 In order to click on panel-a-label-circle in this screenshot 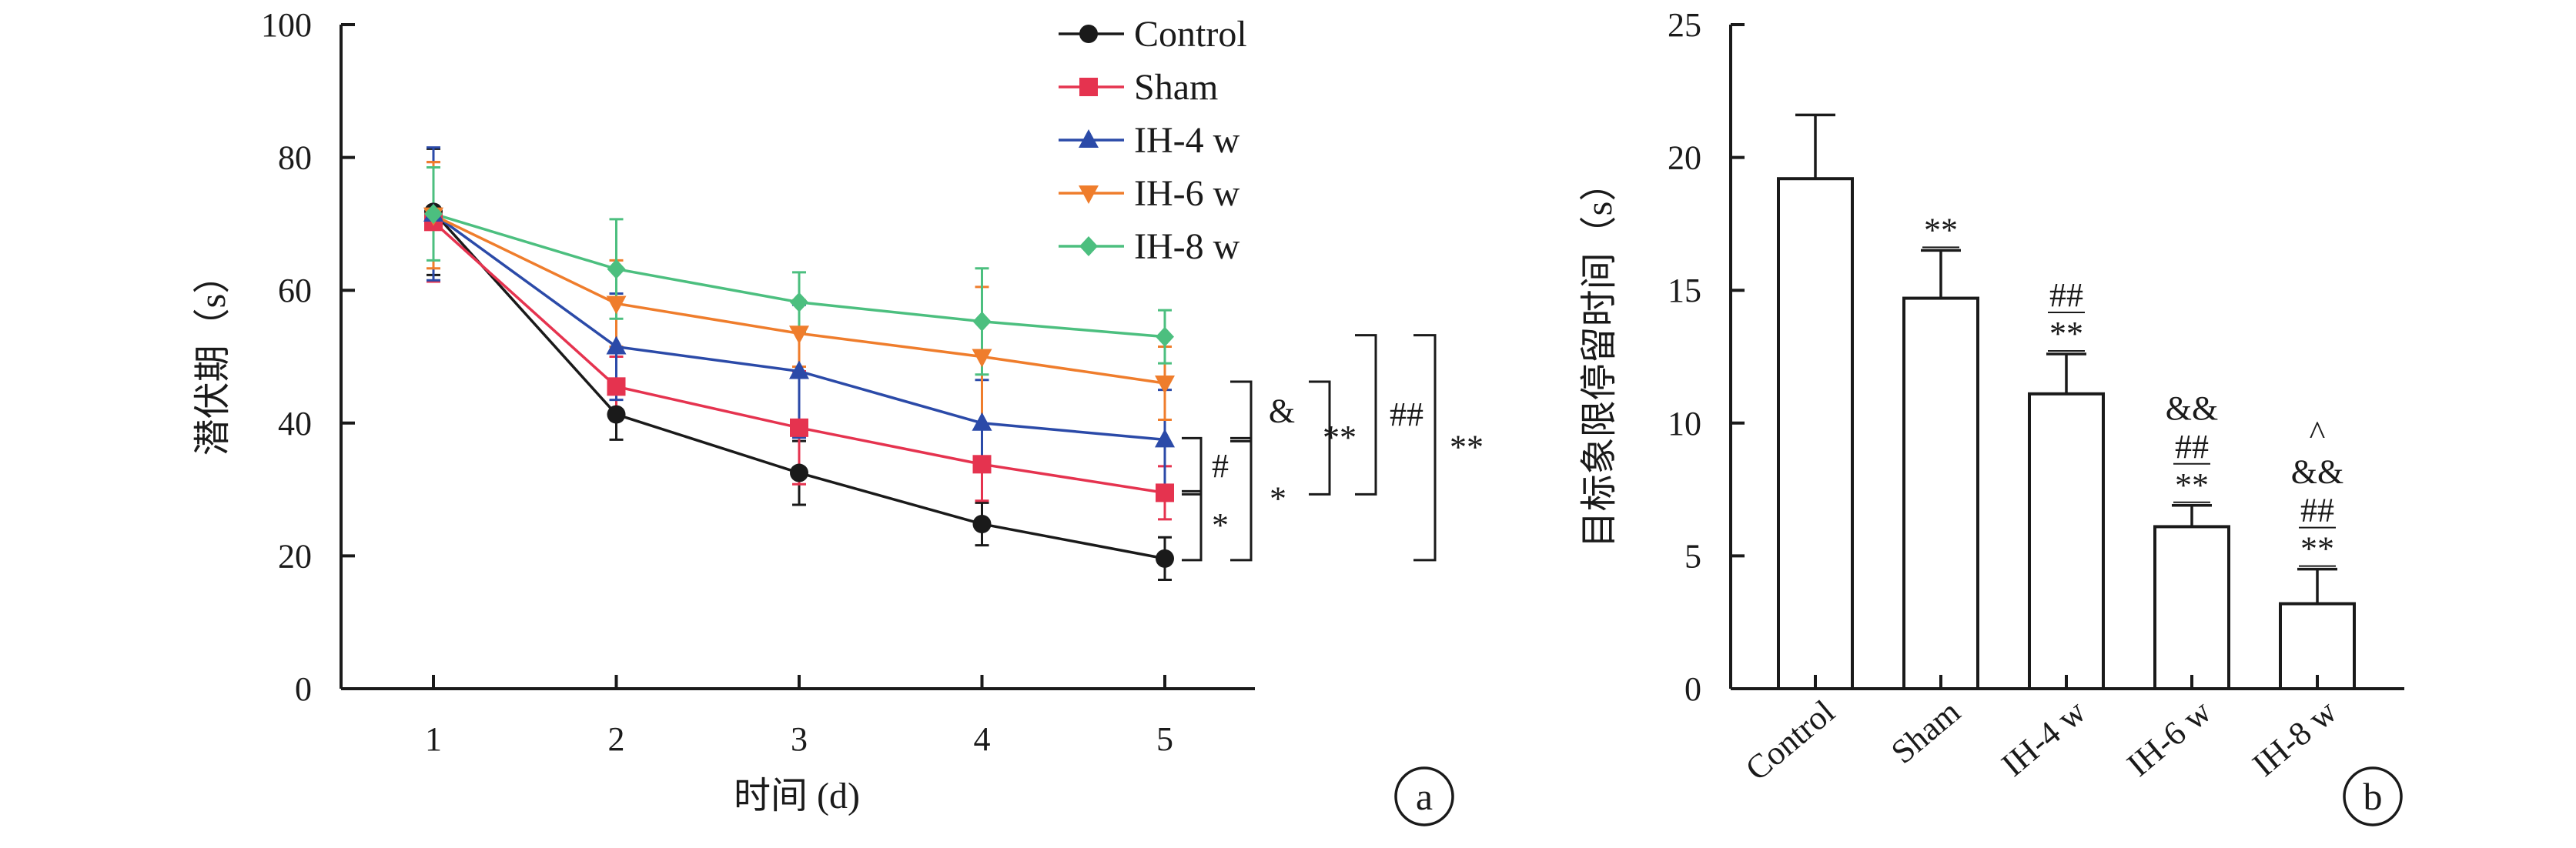, I will do `click(1424, 796)`.